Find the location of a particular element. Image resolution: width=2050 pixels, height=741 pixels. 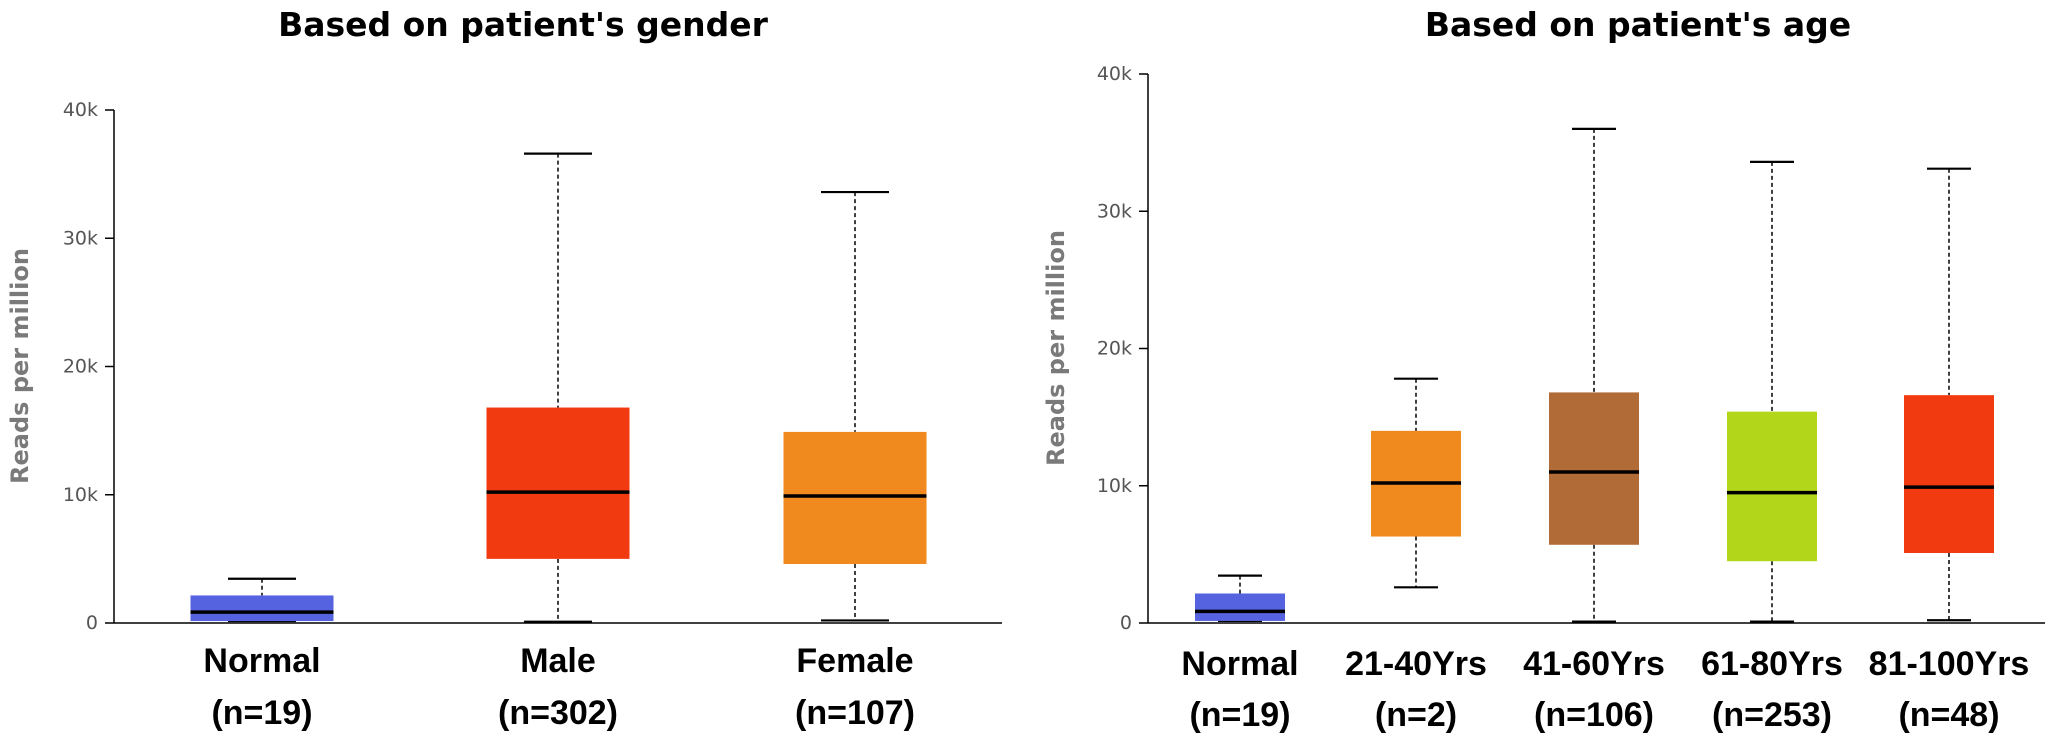

box-61-80yrs is located at coordinates (1772, 391).